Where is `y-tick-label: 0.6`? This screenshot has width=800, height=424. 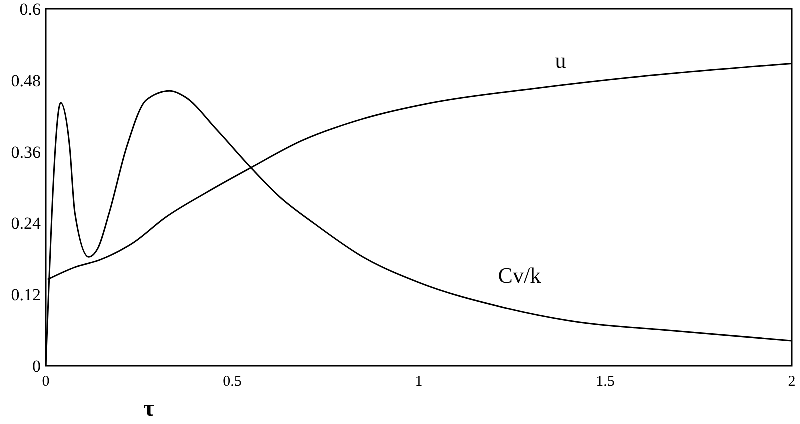 y-tick-label: 0.6 is located at coordinates (30, 9).